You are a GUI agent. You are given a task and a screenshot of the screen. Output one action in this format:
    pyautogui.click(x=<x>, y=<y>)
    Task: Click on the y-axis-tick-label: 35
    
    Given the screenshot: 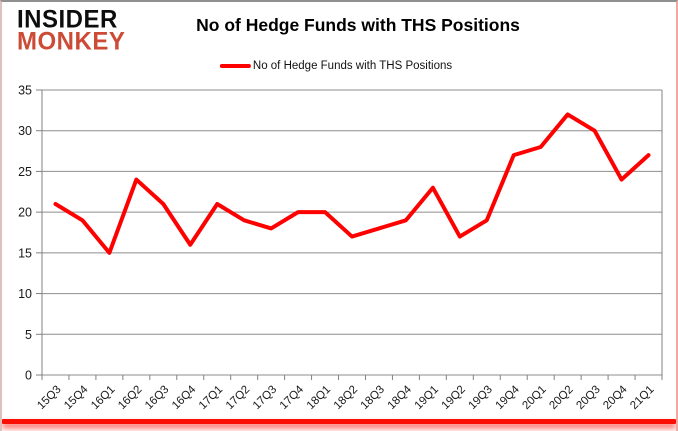 What is the action you would take?
    pyautogui.click(x=25, y=91)
    